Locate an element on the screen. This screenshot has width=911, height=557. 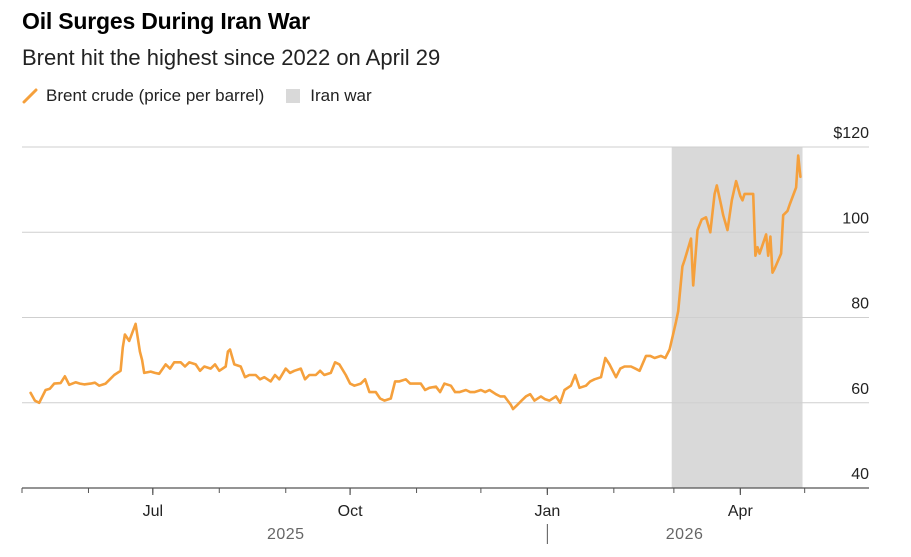
legend-item-iran-war: Iran war is located at coordinates (329, 96).